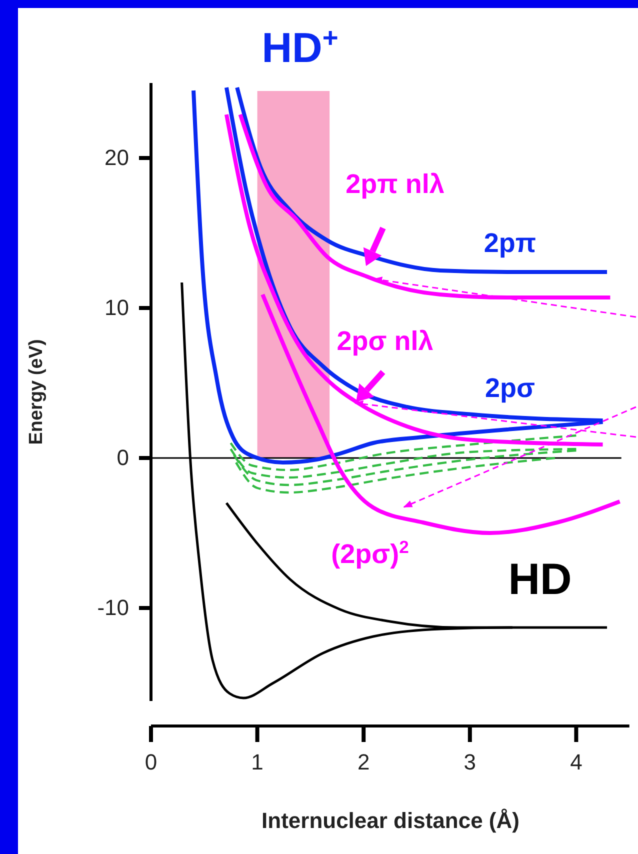 The height and width of the screenshot is (854, 638). Describe the element at coordinates (116, 157) in the screenshot. I see `y-tick-label: 20` at that location.